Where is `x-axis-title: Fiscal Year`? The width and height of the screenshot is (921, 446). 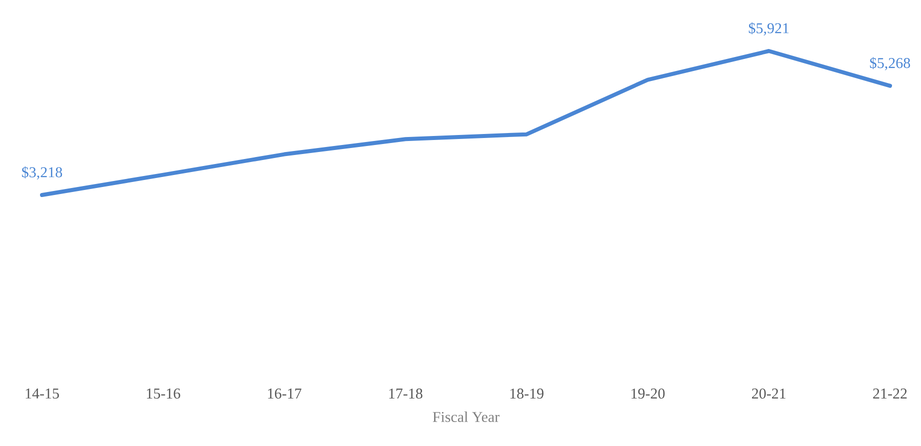 x-axis-title: Fiscal Year is located at coordinates (466, 416).